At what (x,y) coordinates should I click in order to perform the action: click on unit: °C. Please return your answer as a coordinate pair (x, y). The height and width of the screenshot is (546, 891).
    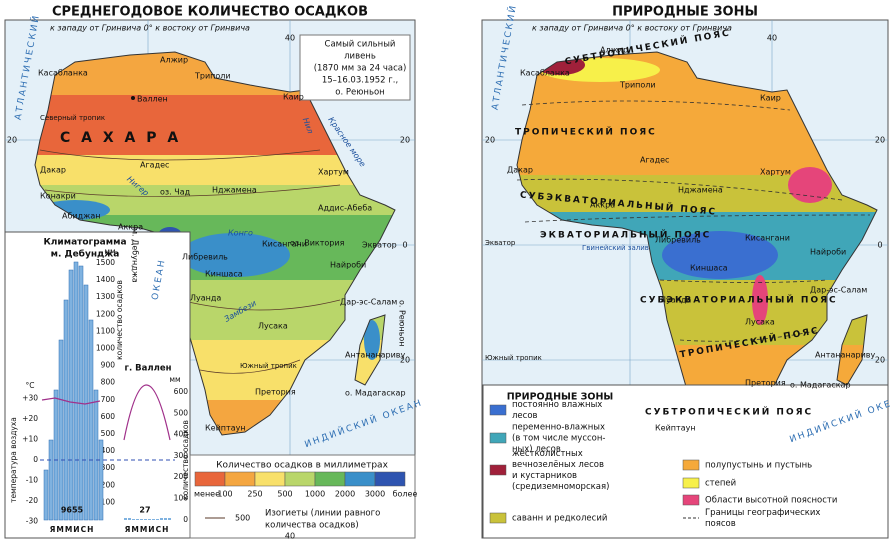
    Looking at the image, I should click on (30, 385).